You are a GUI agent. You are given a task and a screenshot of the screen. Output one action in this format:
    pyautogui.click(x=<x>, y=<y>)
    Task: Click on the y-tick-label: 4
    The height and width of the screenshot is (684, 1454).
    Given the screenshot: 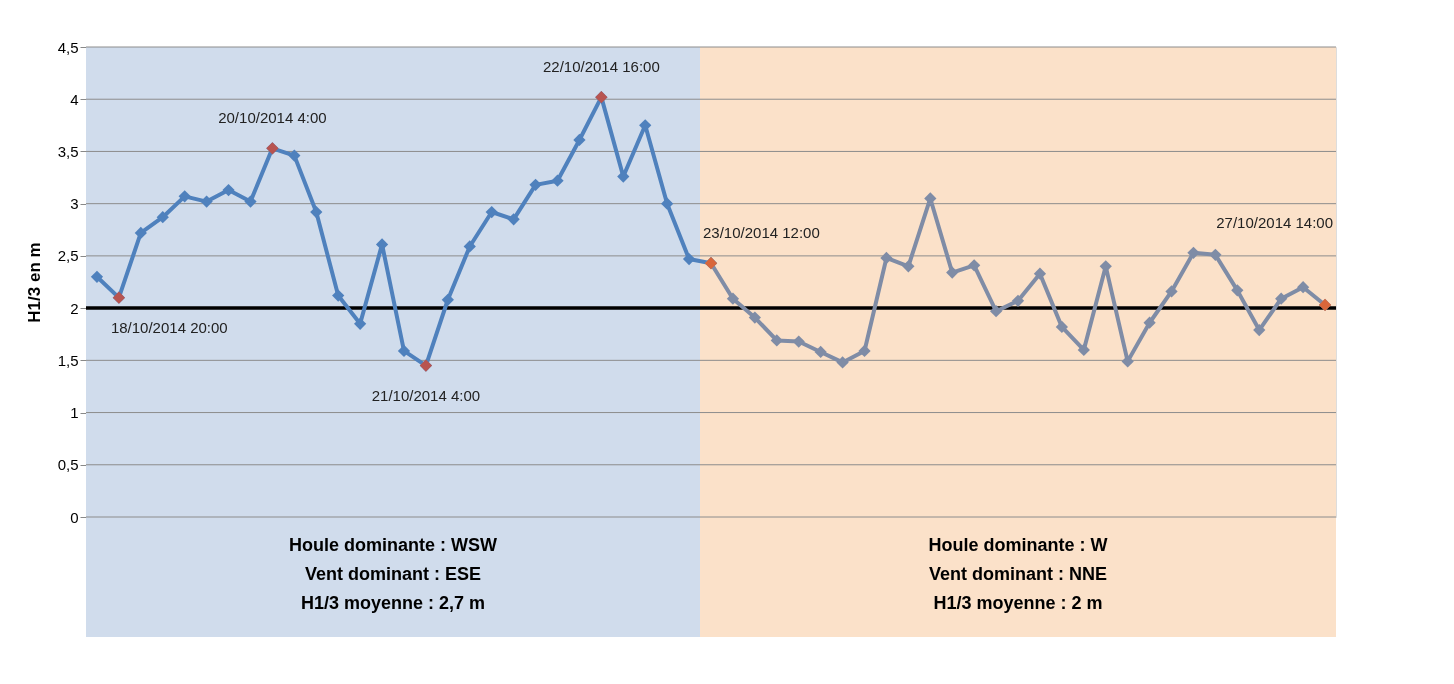 What is the action you would take?
    pyautogui.click(x=74, y=99)
    